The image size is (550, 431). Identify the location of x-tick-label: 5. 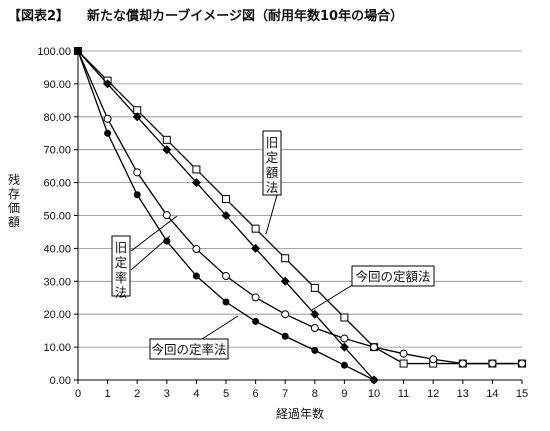
(226, 394).